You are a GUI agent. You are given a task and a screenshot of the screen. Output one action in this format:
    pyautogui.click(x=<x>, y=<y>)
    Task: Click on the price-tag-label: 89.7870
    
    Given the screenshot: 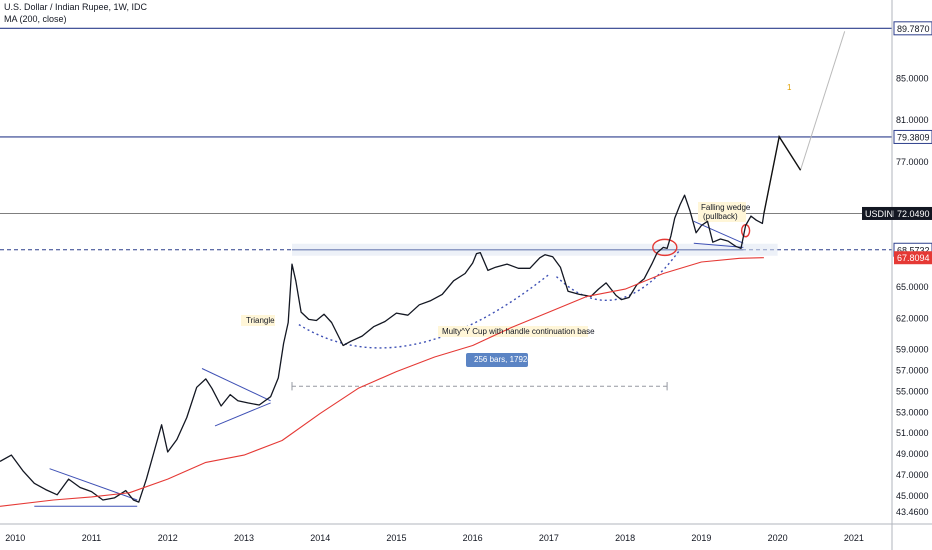 What is the action you would take?
    pyautogui.click(x=913, y=29)
    